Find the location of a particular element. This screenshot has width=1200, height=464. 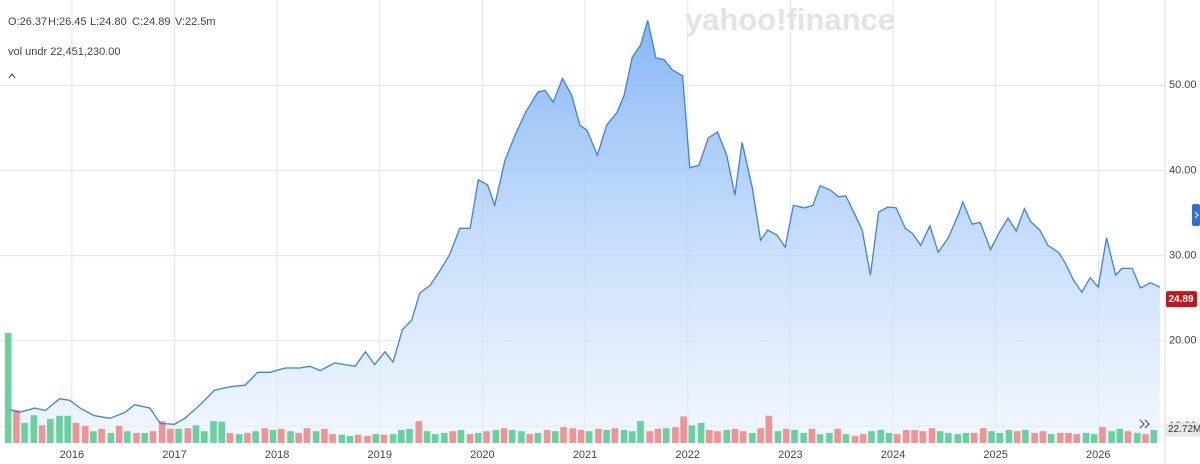

x-tick-label: 2023 is located at coordinates (790, 455).